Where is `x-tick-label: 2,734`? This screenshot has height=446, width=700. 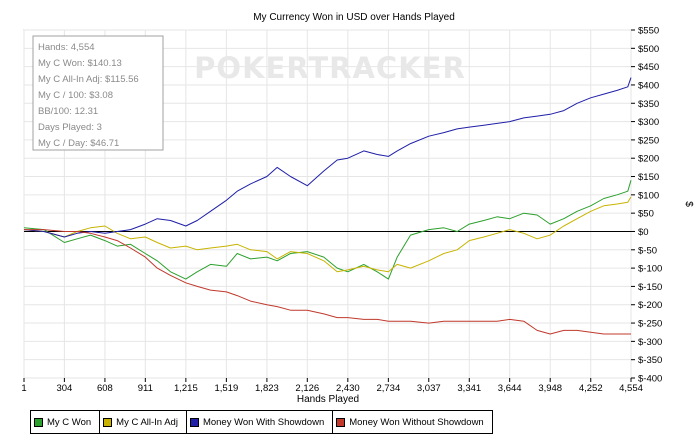
x-tick-label: 2,734 is located at coordinates (388, 388).